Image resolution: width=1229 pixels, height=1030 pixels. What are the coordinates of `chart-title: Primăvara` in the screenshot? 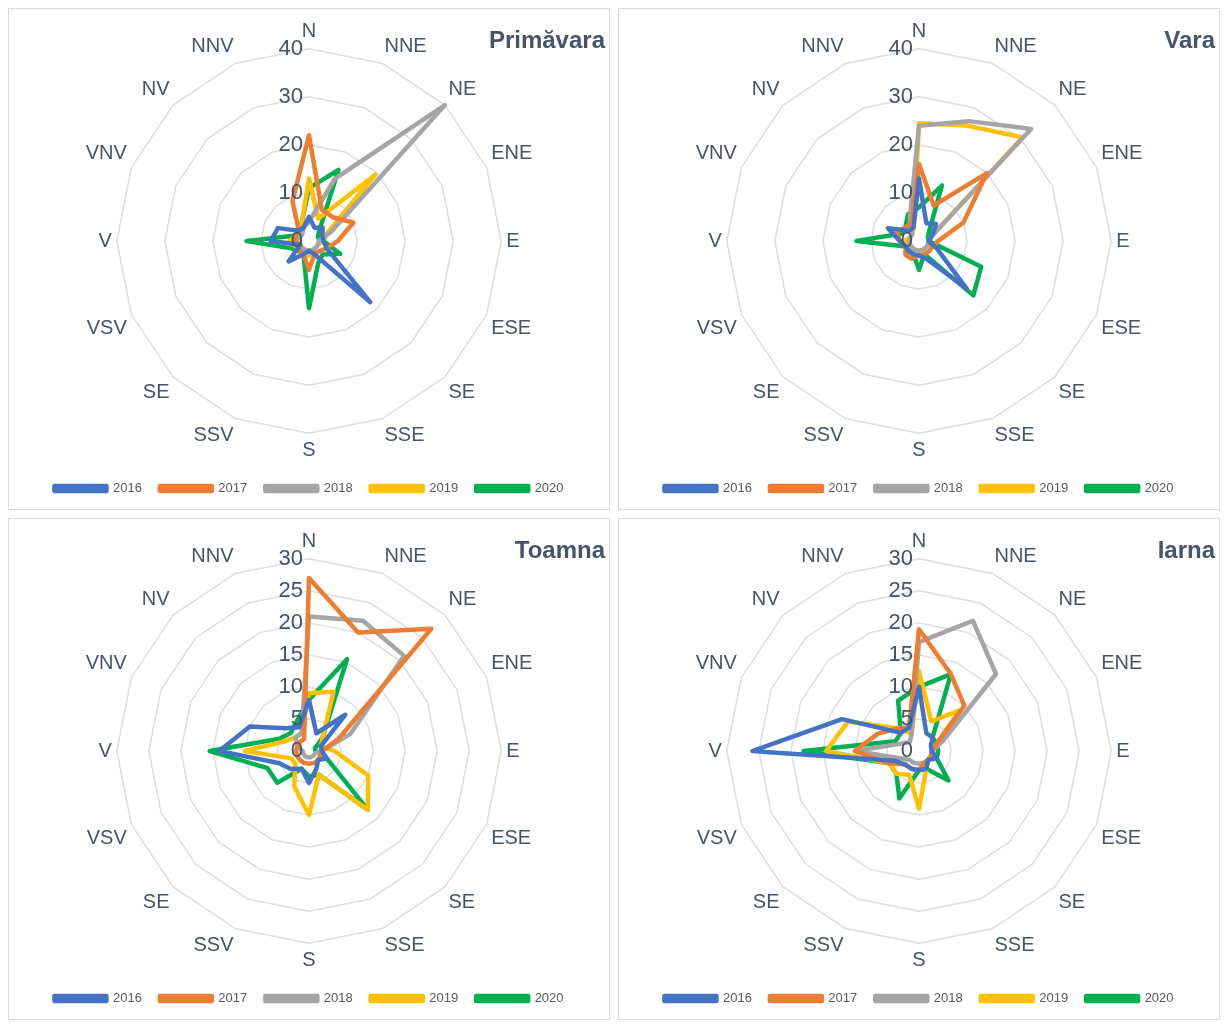 It's located at (547, 40).